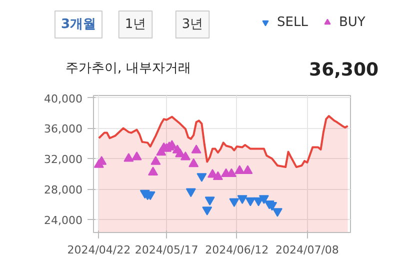  Describe the element at coordinates (99, 250) in the screenshot. I see `x-tick-label: 2024/04/22` at that location.